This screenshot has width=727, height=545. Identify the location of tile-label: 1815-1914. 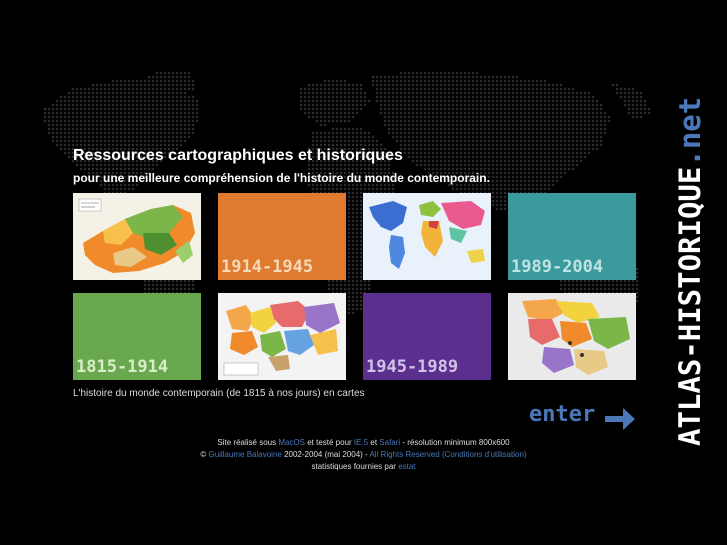
(122, 367).